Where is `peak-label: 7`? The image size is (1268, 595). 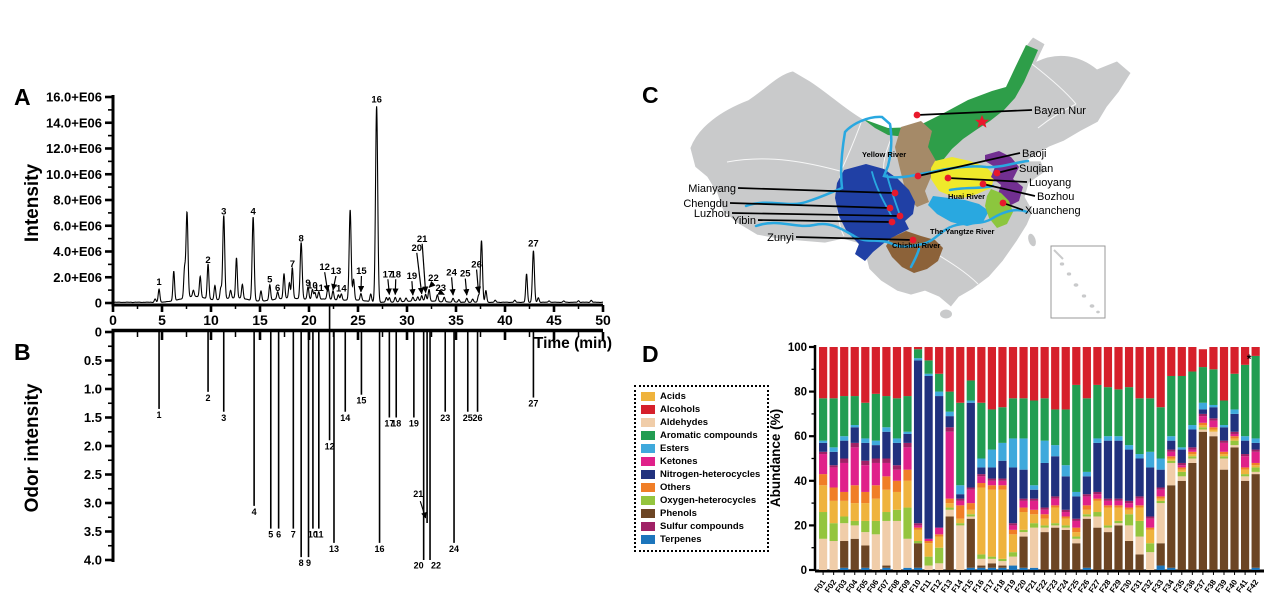 peak-label: 7 is located at coordinates (292, 264).